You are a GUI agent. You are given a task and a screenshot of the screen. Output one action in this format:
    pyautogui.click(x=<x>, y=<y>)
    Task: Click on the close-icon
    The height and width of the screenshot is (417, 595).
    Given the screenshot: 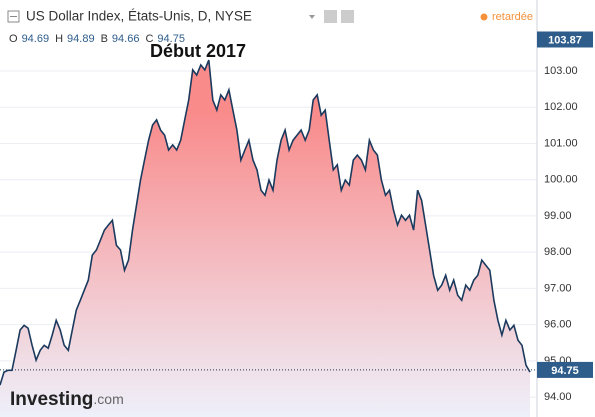 What is the action you would take?
    pyautogui.click(x=347, y=16)
    